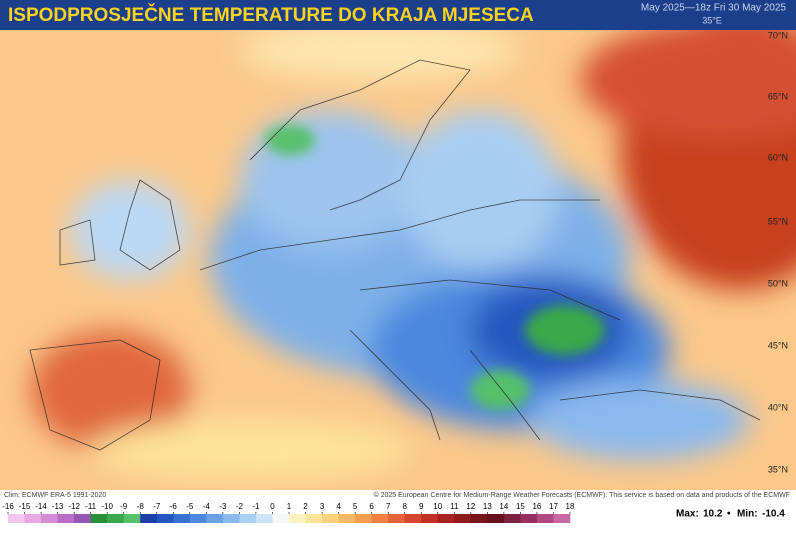 The image size is (796, 534). What do you see at coordinates (322, 506) in the screenshot?
I see `colorbar-tick-label: 3` at bounding box center [322, 506].